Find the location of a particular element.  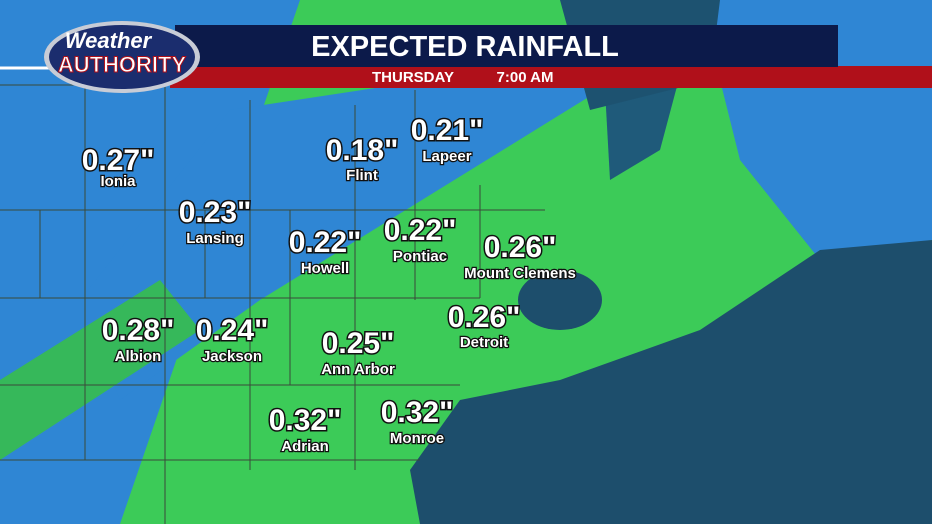

city-name: Ionia is located at coordinates (118, 181).